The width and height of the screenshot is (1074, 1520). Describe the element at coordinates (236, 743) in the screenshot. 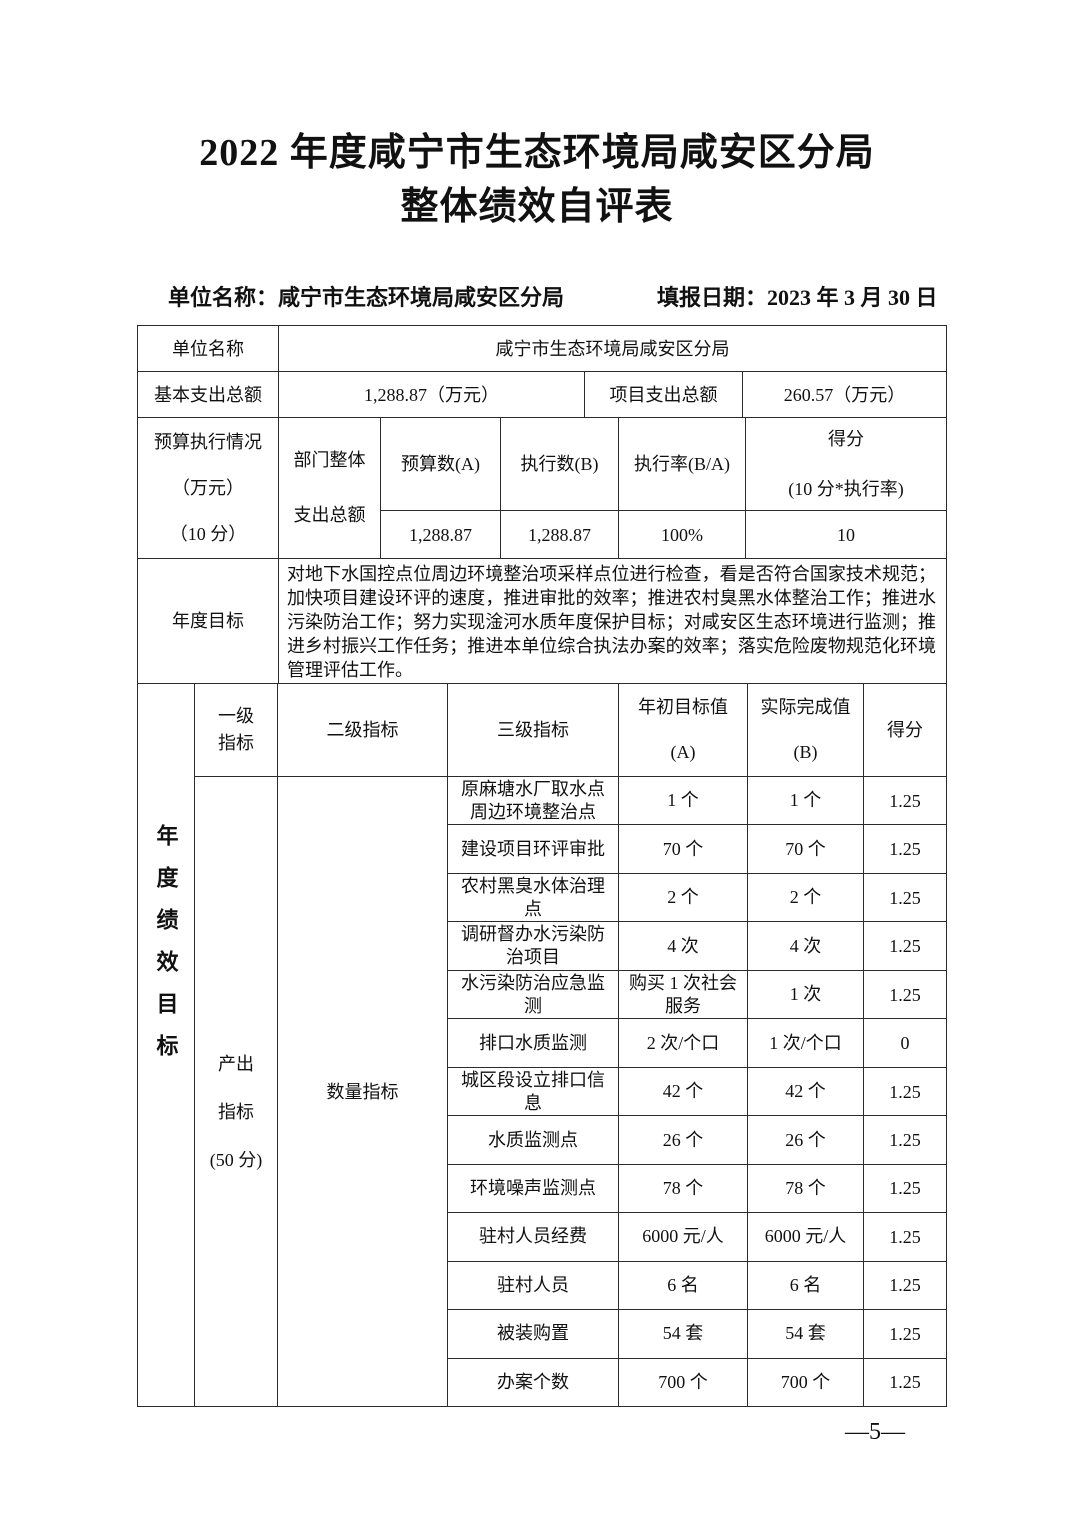

I see `level1-header-line2: 指标` at that location.